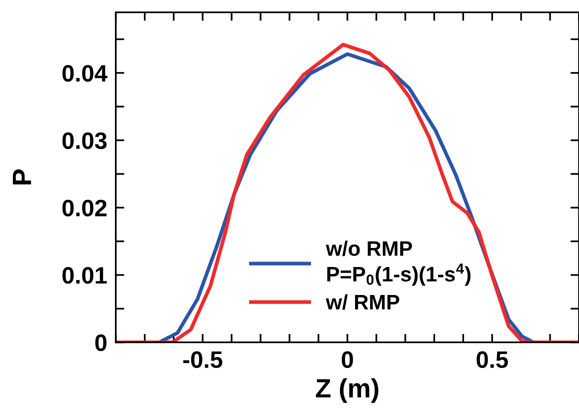 Image resolution: width=579 pixels, height=410 pixels. I want to click on x-tick-label: 0, so click(347, 359).